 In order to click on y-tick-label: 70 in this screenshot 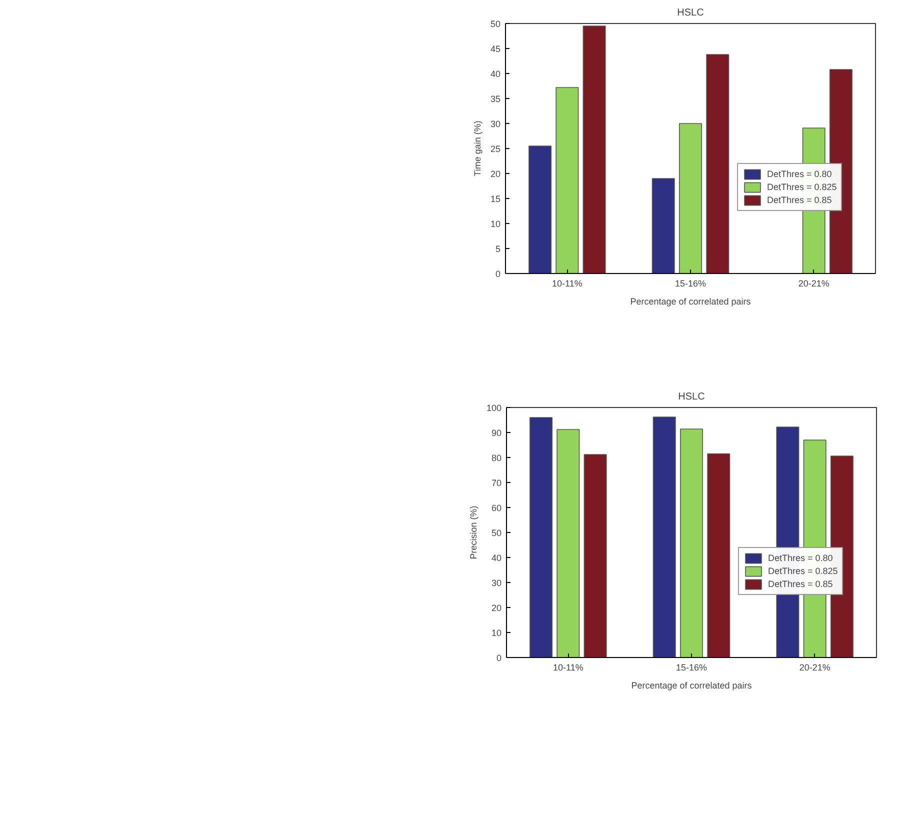, I will do `click(496, 483)`.